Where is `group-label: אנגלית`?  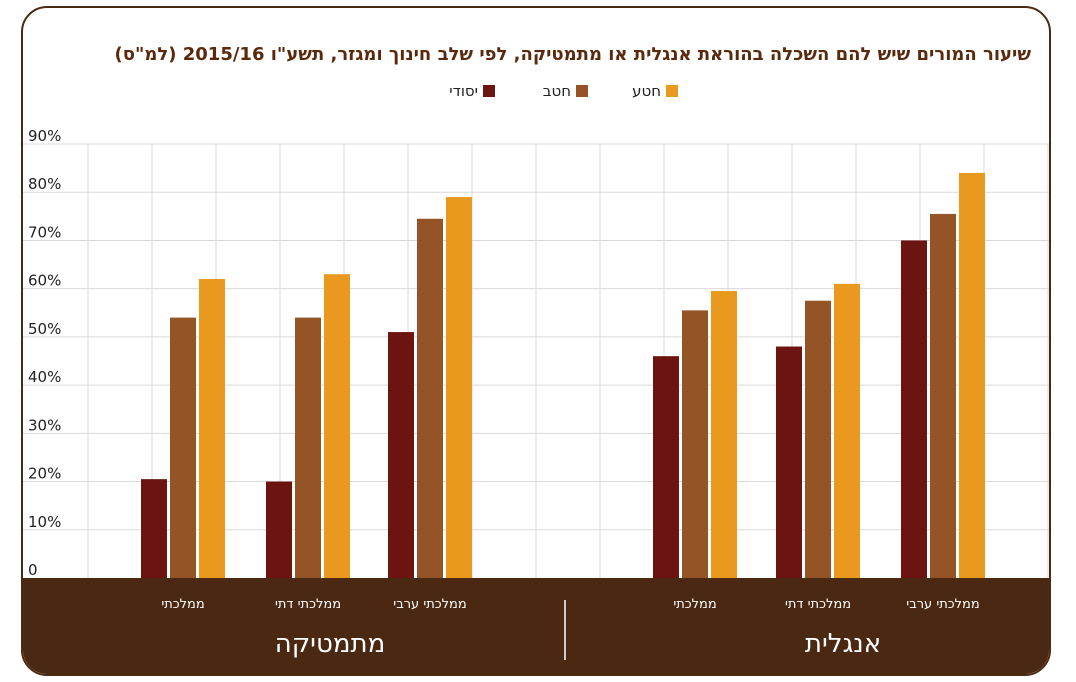 group-label: אנגלית is located at coordinates (843, 644).